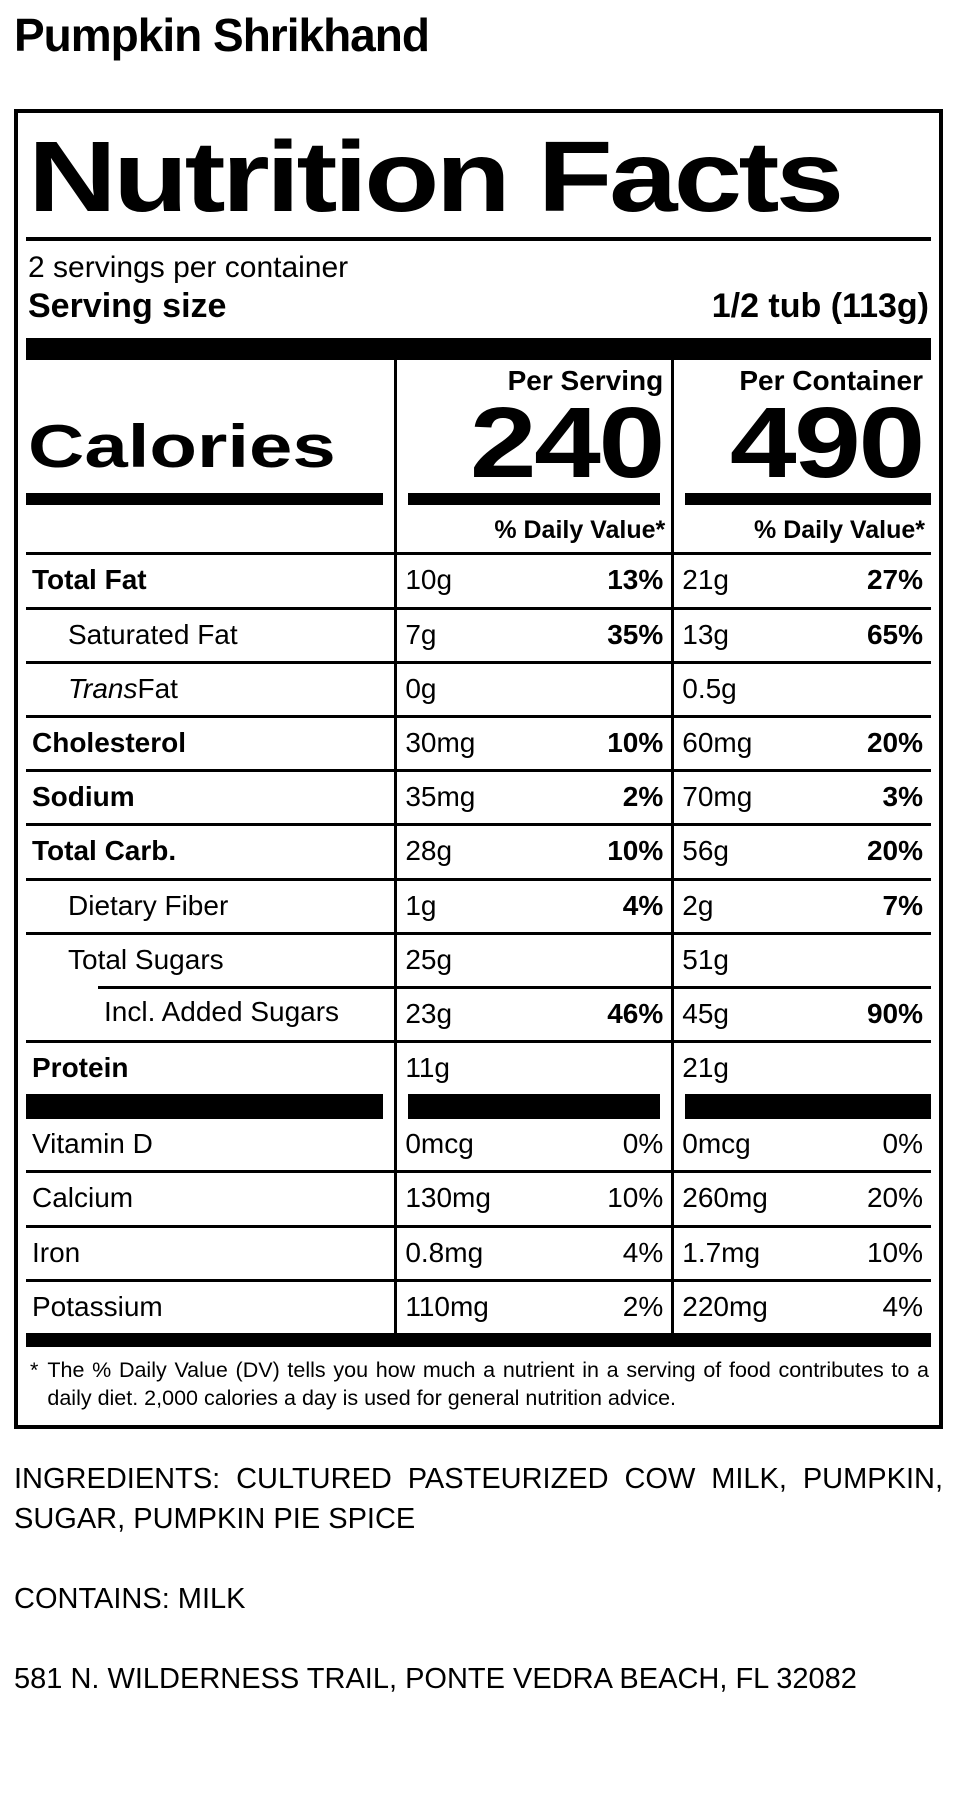 This screenshot has height=1809, width=957. Describe the element at coordinates (478, 349) in the screenshot. I see `thick-divider-top` at that location.